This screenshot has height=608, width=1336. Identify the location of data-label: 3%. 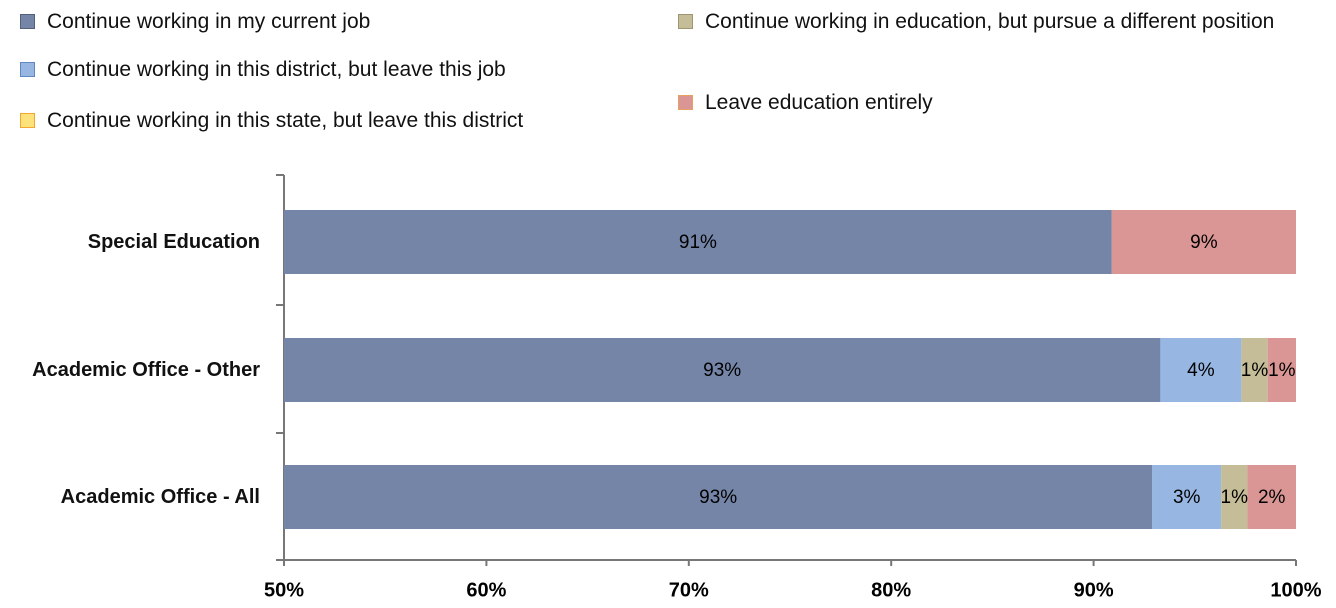
(1187, 497).